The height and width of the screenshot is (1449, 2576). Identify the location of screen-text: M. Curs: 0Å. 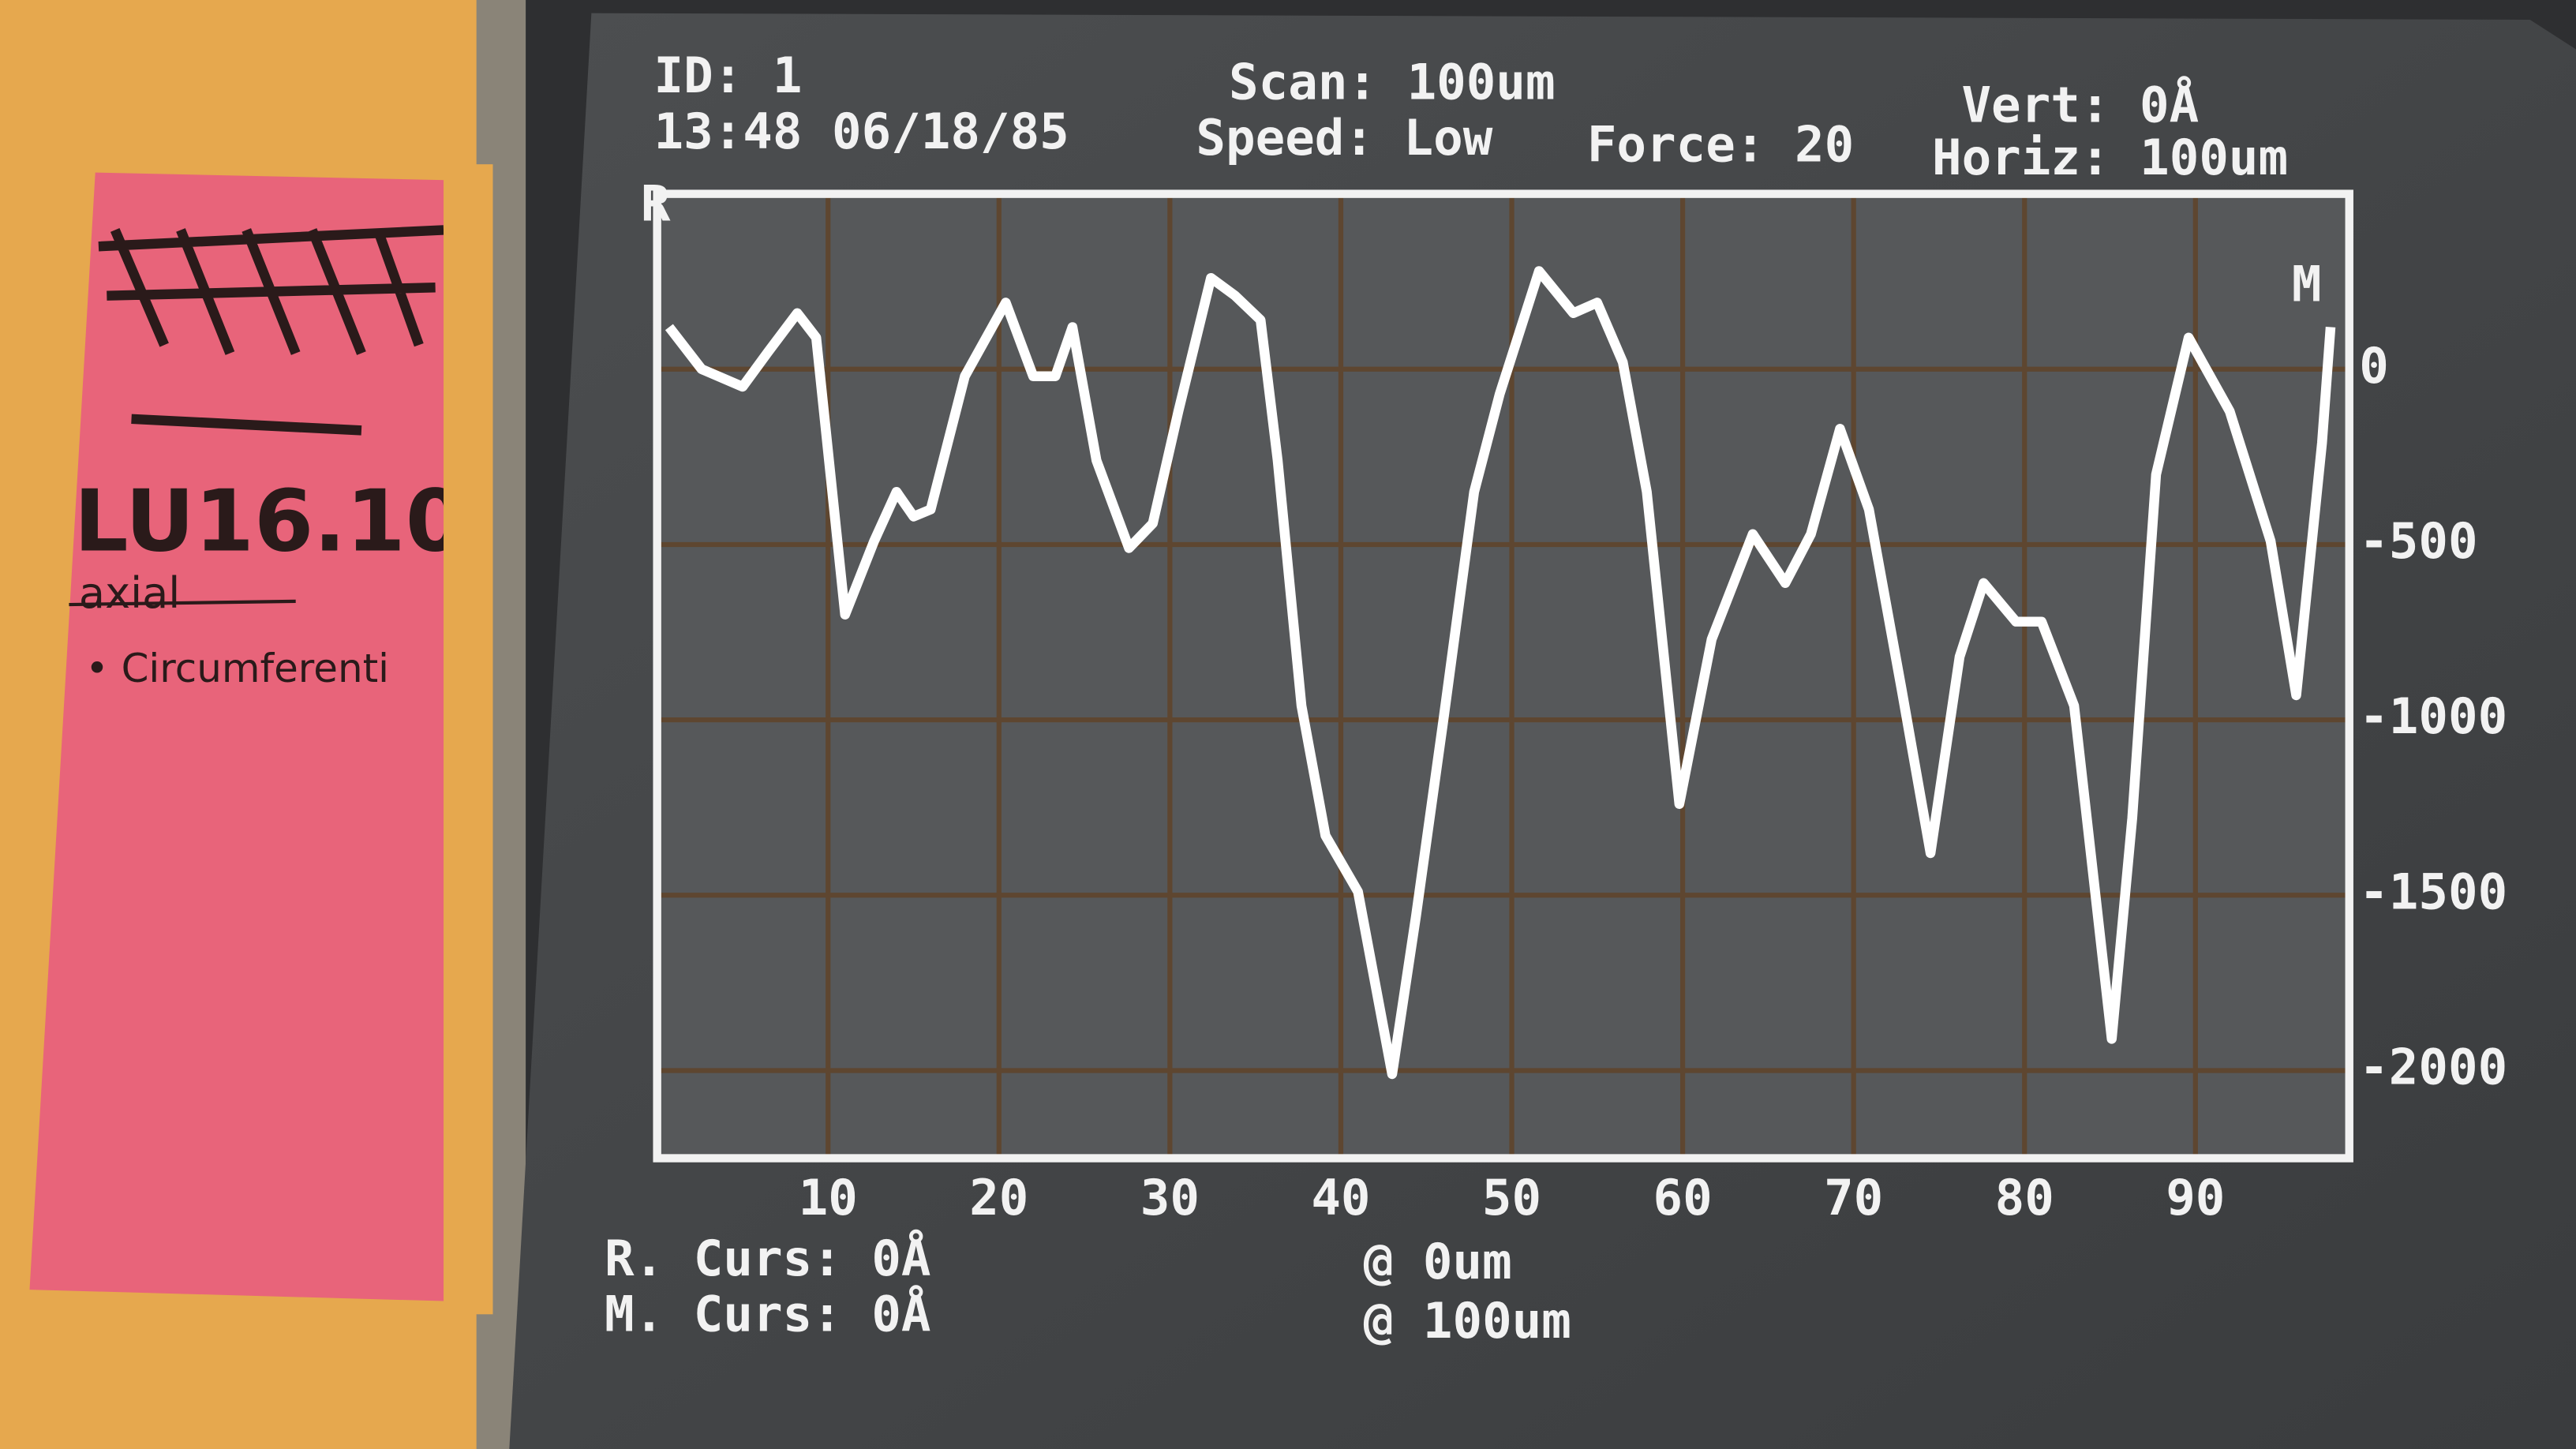
(767, 1314).